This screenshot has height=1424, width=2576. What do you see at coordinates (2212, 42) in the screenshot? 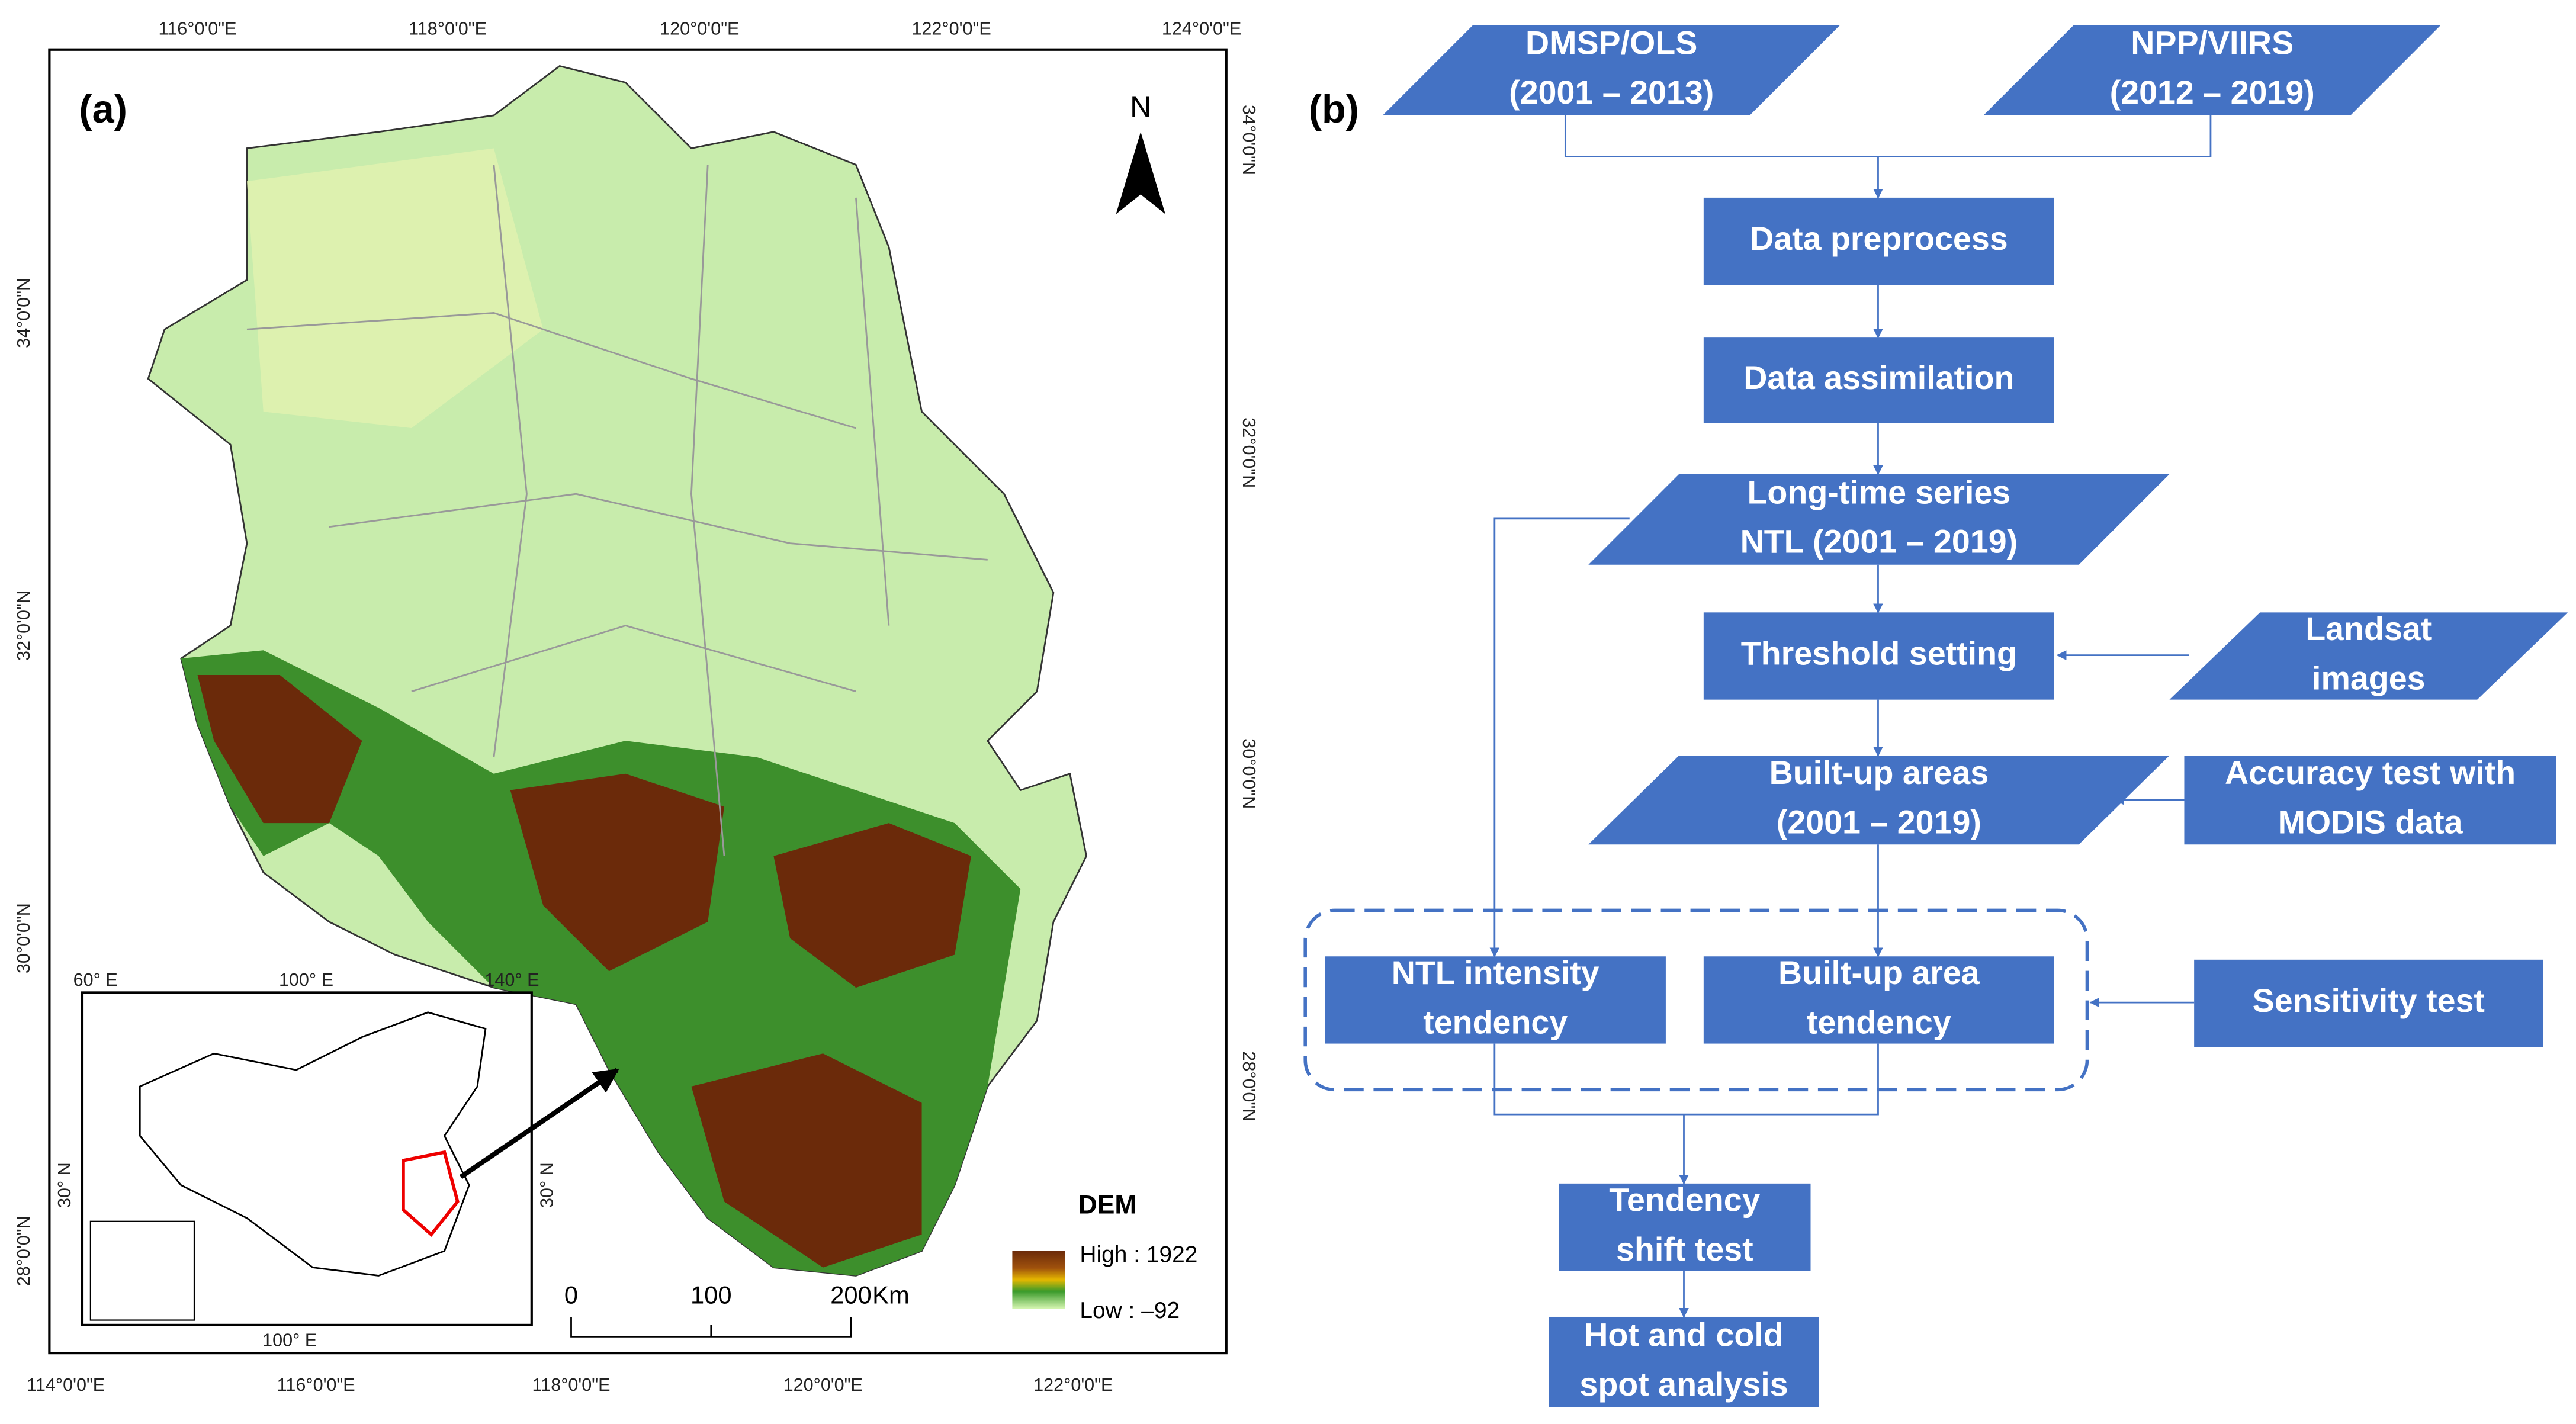
I see `flow-node-label: NPP/VIIRS` at bounding box center [2212, 42].